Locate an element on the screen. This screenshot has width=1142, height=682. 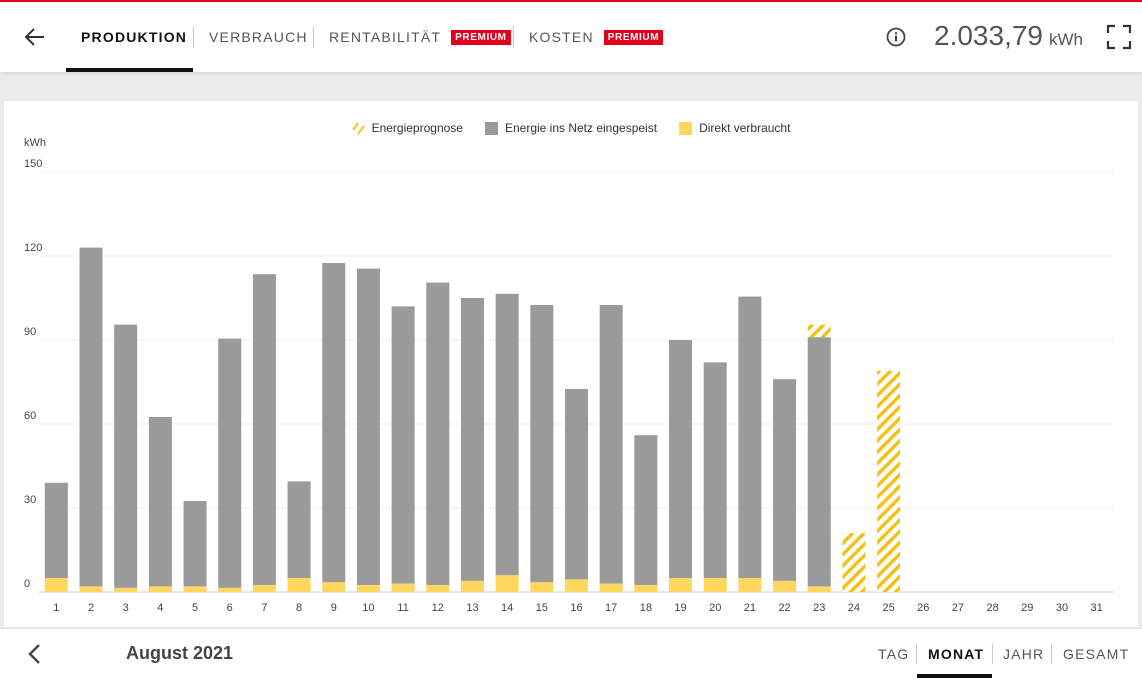
range-label: MONAT is located at coordinates (956, 653).